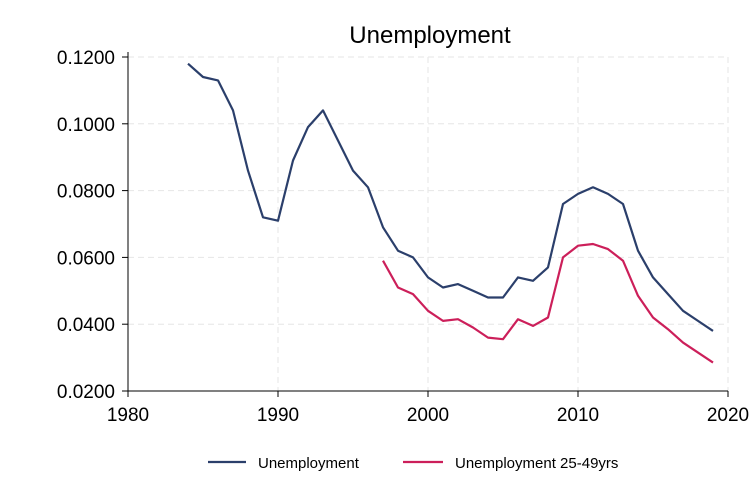  I want to click on y-tick-label: 0.0600, so click(86, 258).